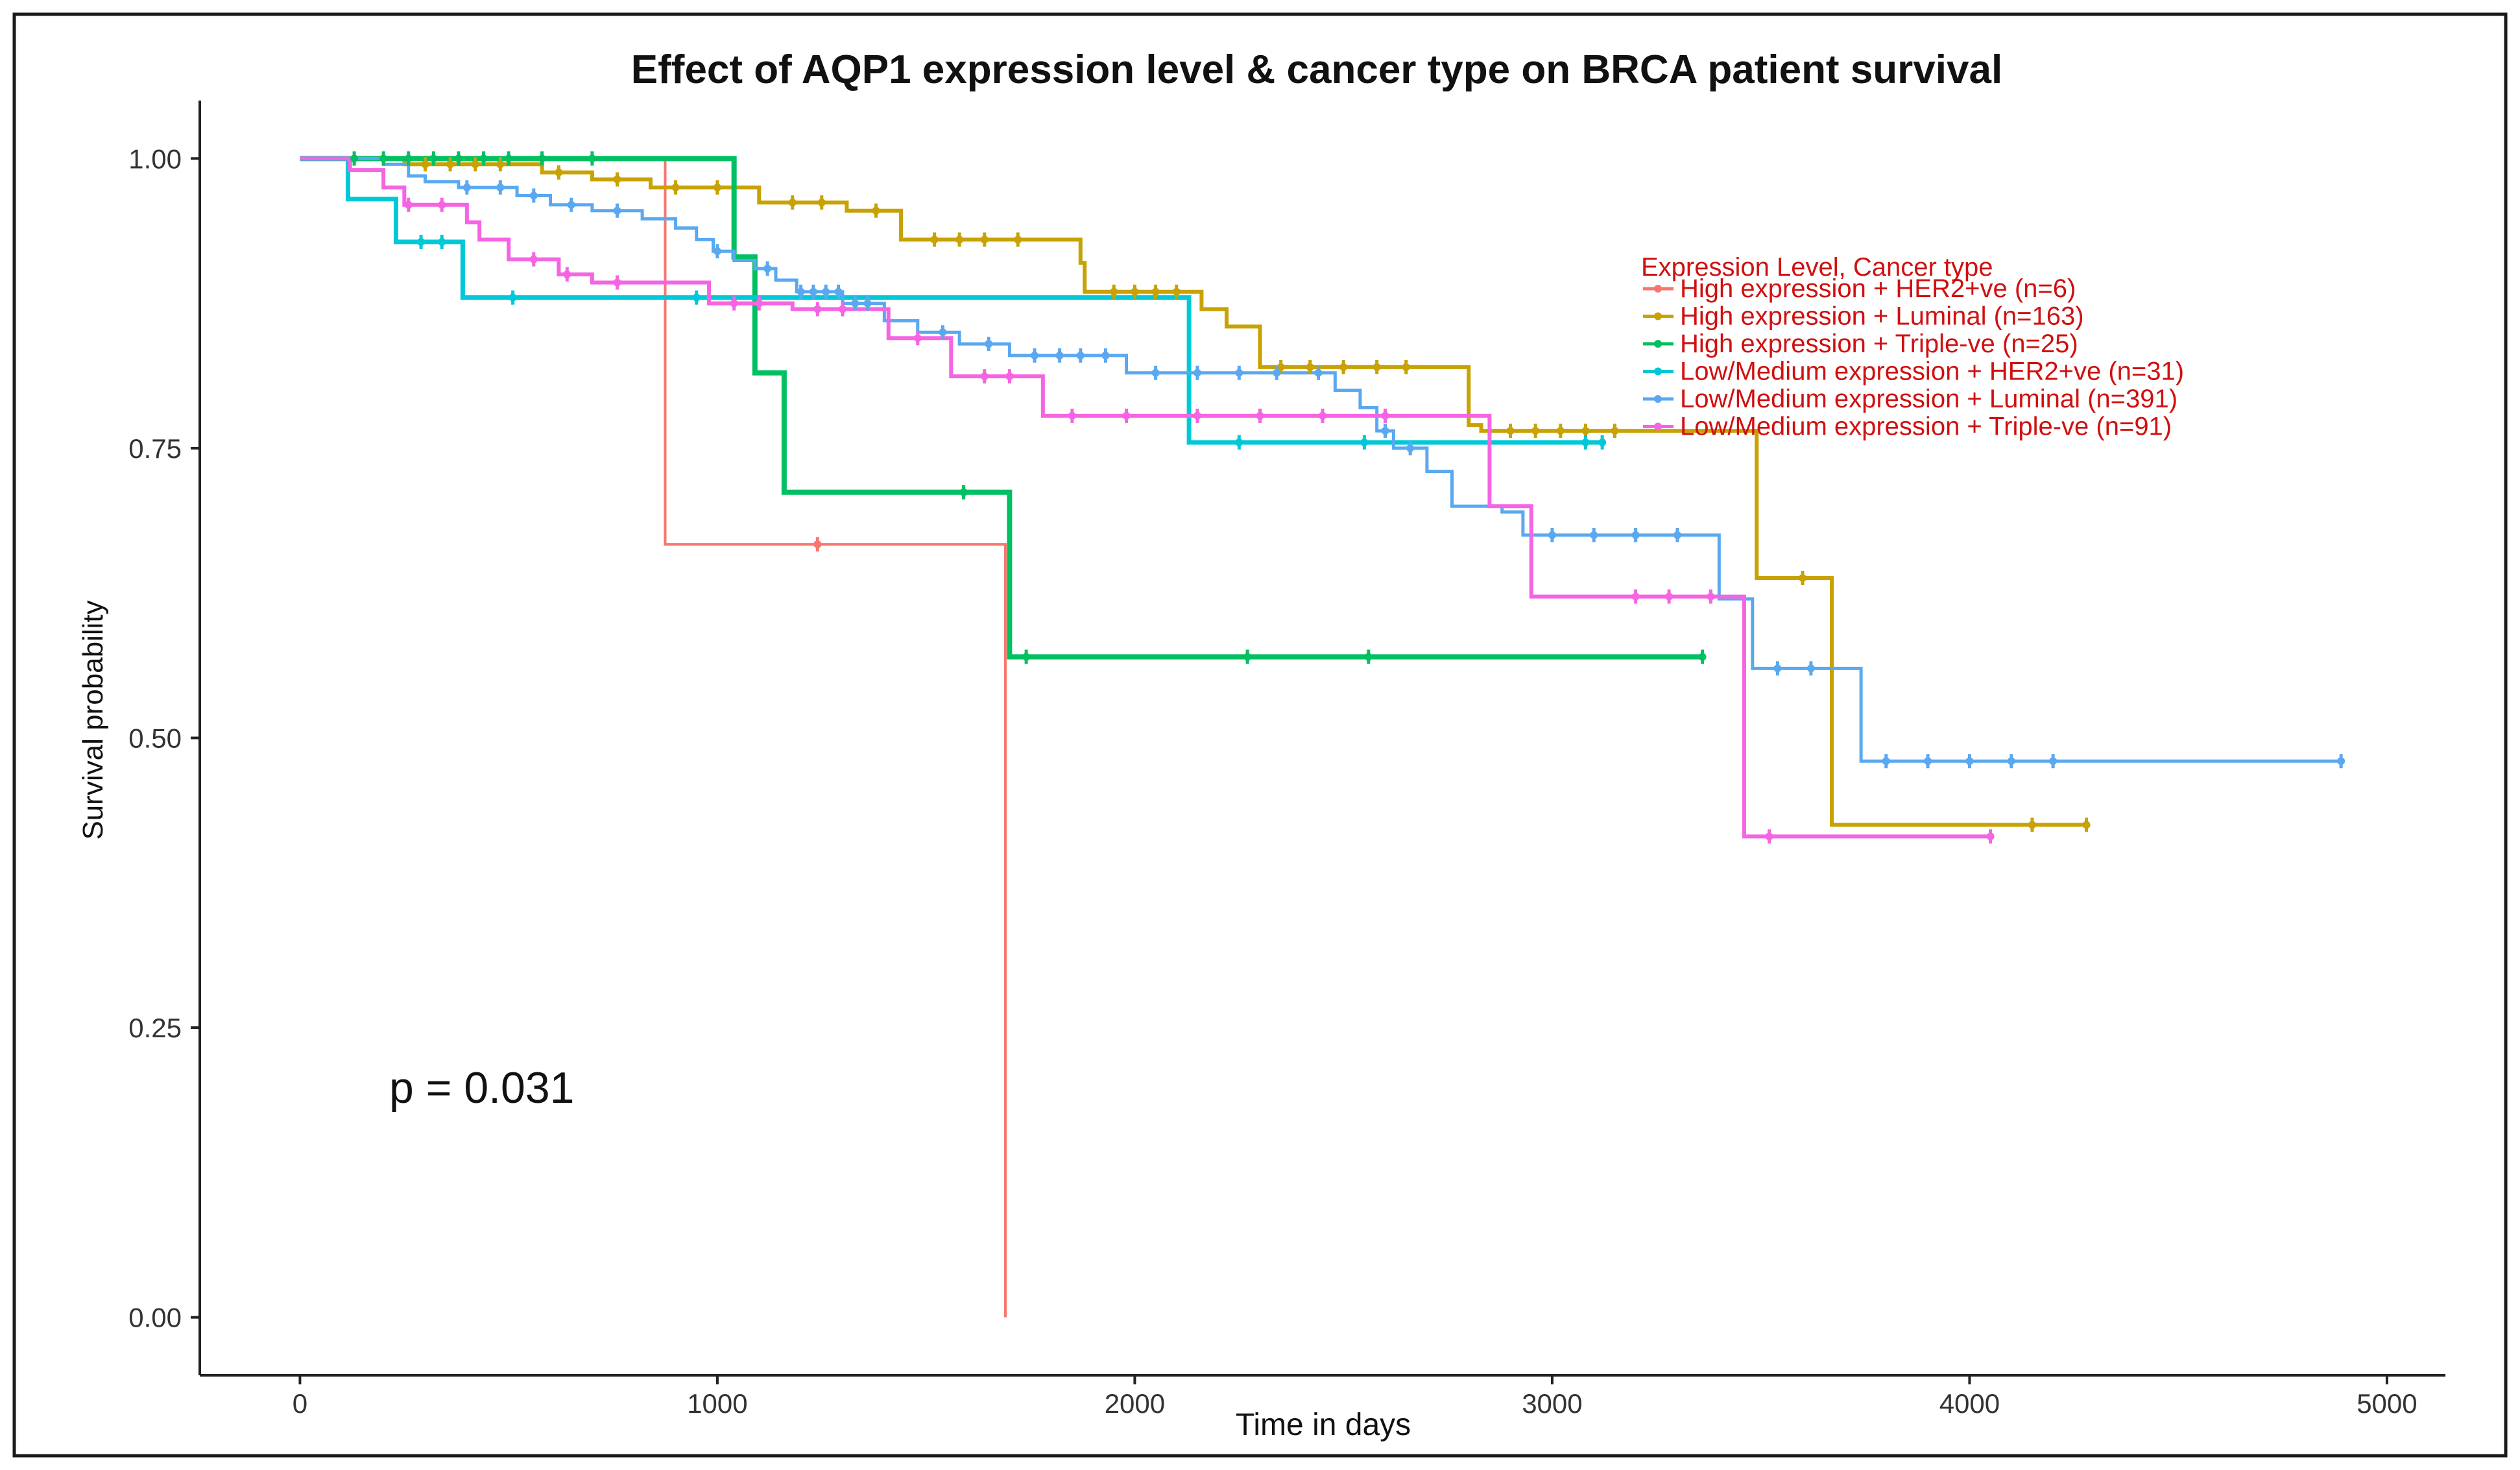 Image resolution: width=2520 pixels, height=1470 pixels. Describe the element at coordinates (1929, 399) in the screenshot. I see `legend-entry-label: Low/Medium expression + Luminal (n=391)` at that location.